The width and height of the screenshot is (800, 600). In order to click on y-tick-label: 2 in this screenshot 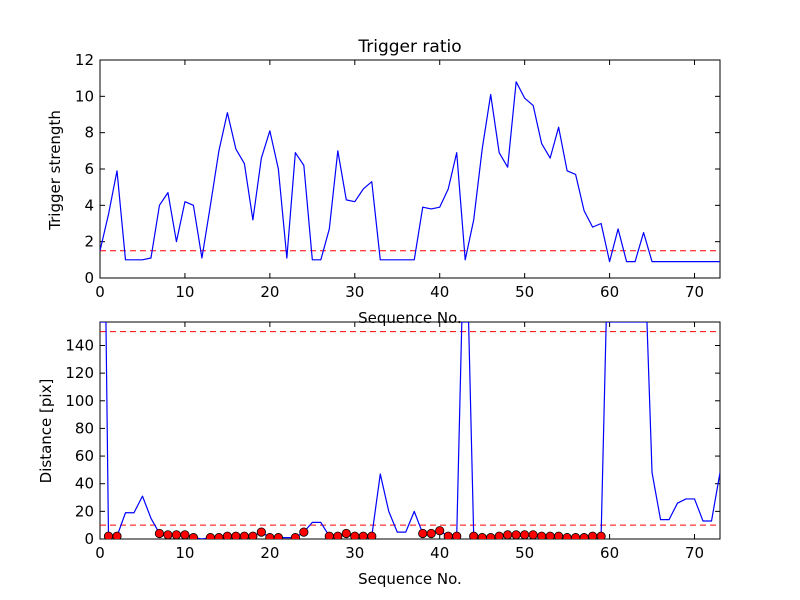, I will do `click(89, 242)`.